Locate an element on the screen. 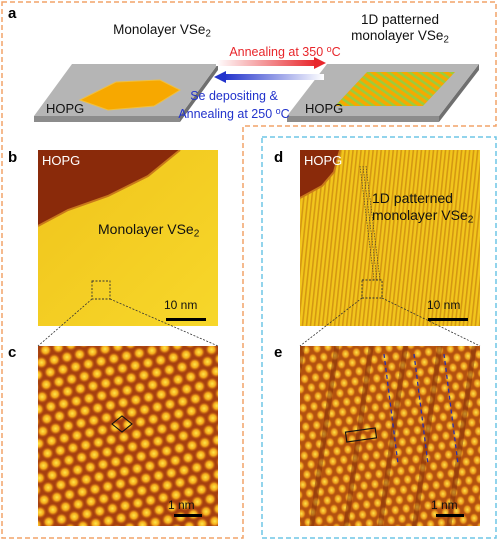 This screenshot has width=500, height=542. left-title-text: Monolayer VSe is located at coordinates (159, 29).